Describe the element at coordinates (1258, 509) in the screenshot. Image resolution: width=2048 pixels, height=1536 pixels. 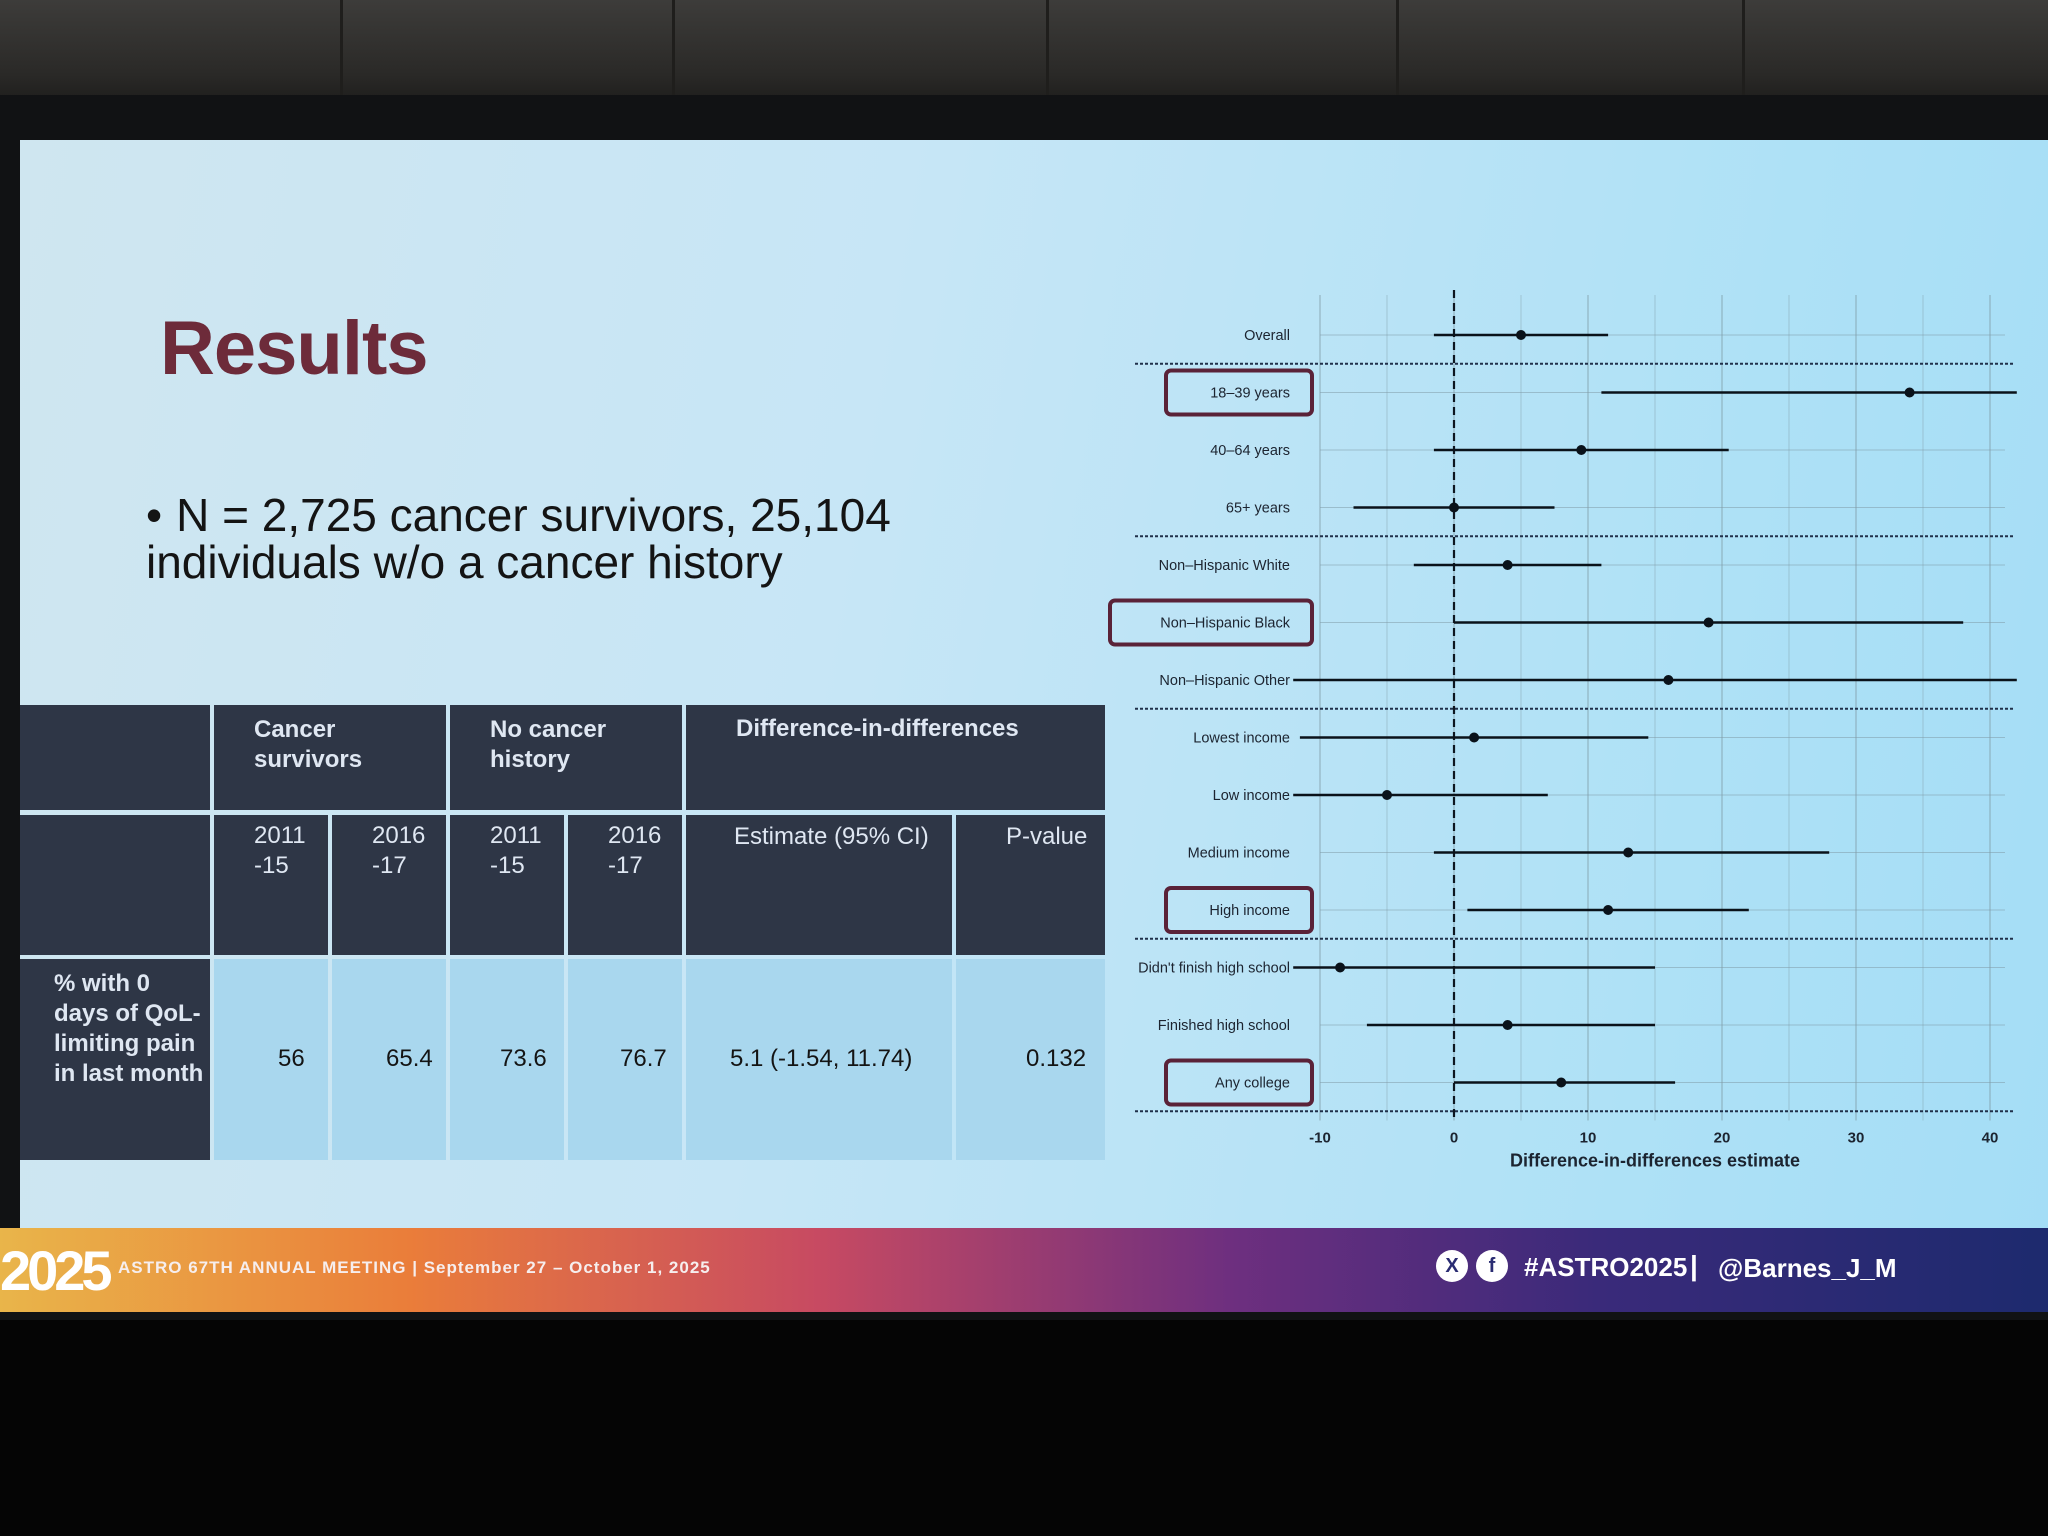
I see `row-label: 65+ years` at that location.